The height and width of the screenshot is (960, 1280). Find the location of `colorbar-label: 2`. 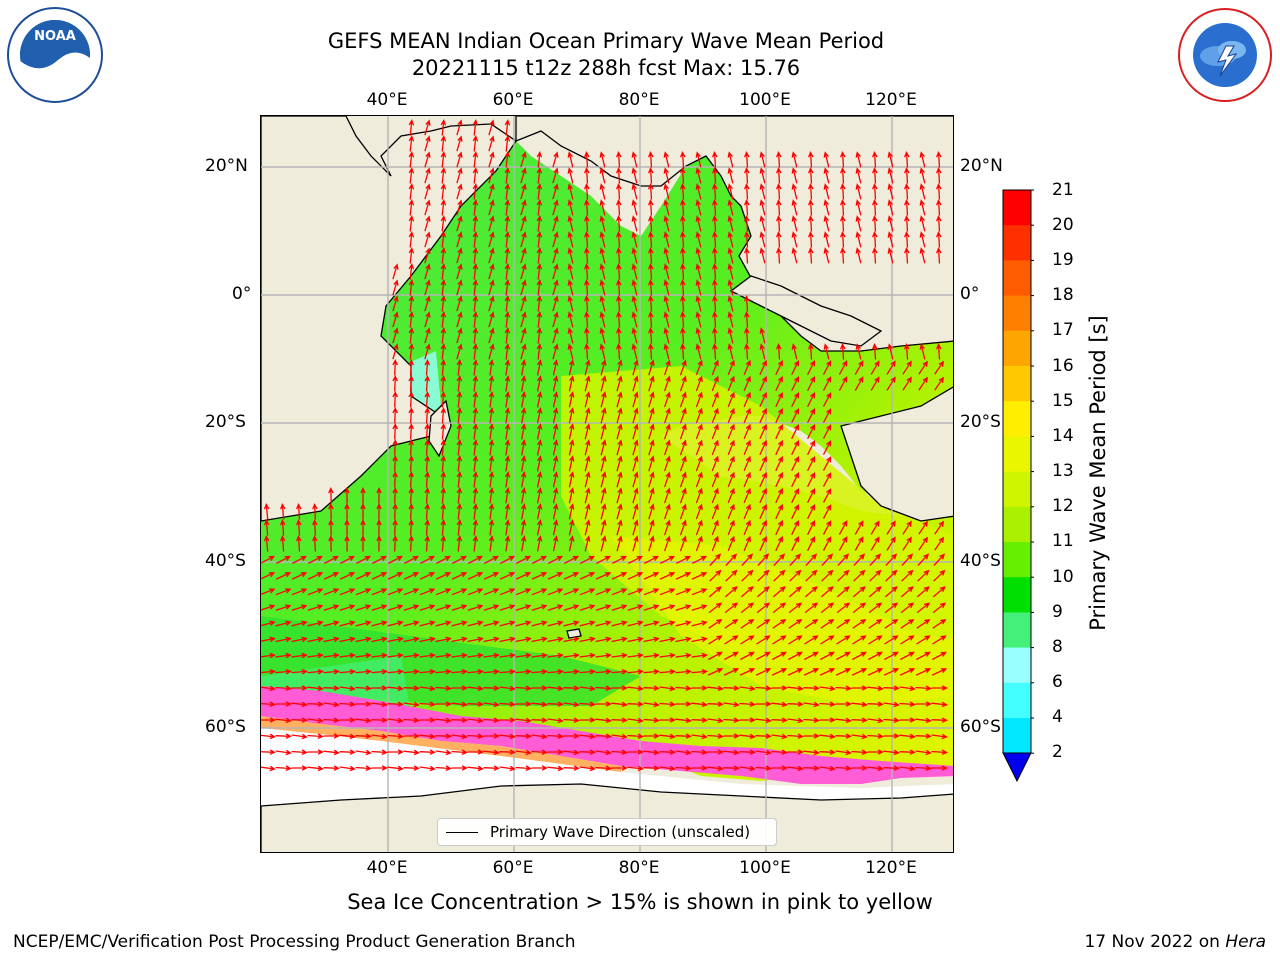

colorbar-label: 2 is located at coordinates (1057, 752).